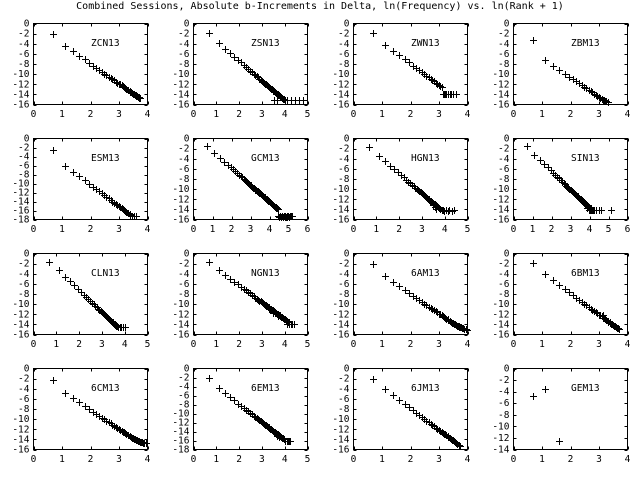 This screenshot has width=640, height=480. What do you see at coordinates (585, 388) in the screenshot?
I see `series-label: GEM13` at bounding box center [585, 388].